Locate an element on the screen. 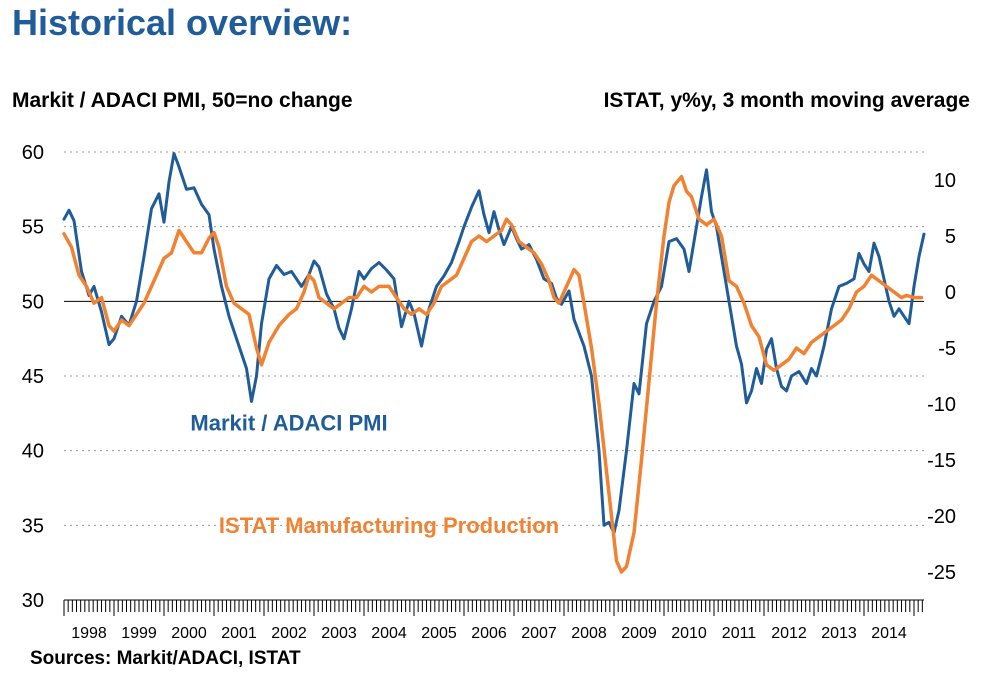 The image size is (990, 683). x-tick-label: 2007 is located at coordinates (539, 633).